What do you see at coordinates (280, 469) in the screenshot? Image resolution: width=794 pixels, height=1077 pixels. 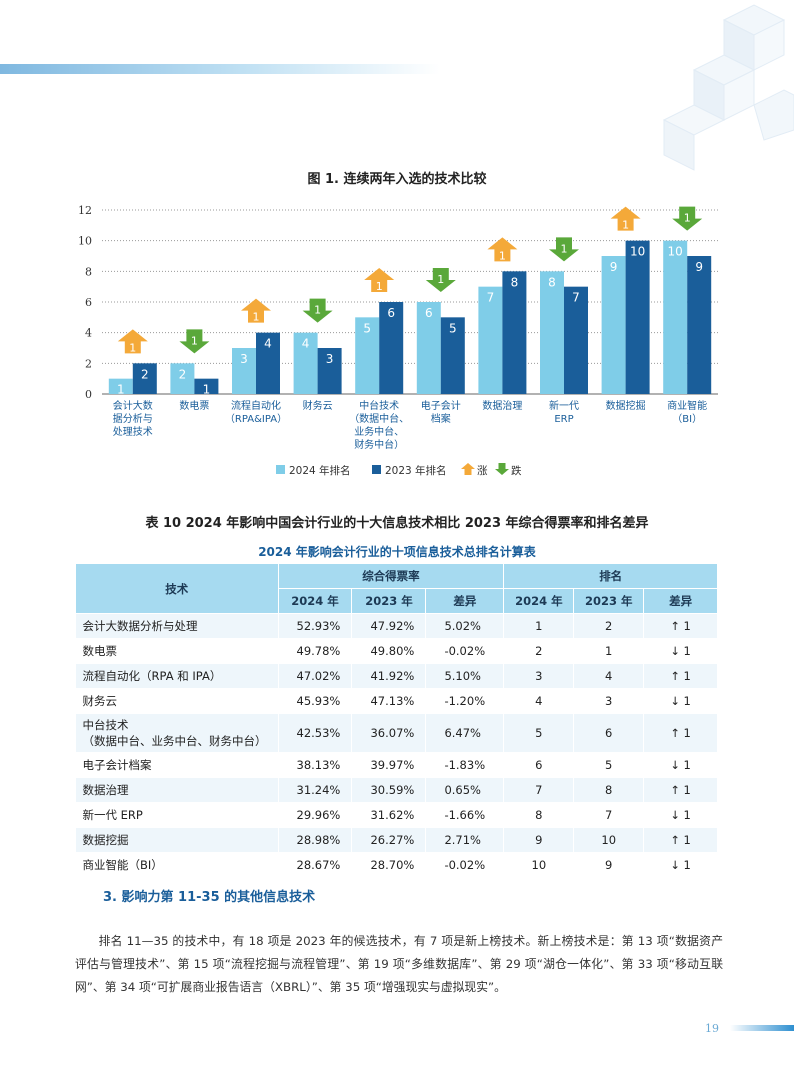 I see `legend-swatch-2024` at bounding box center [280, 469].